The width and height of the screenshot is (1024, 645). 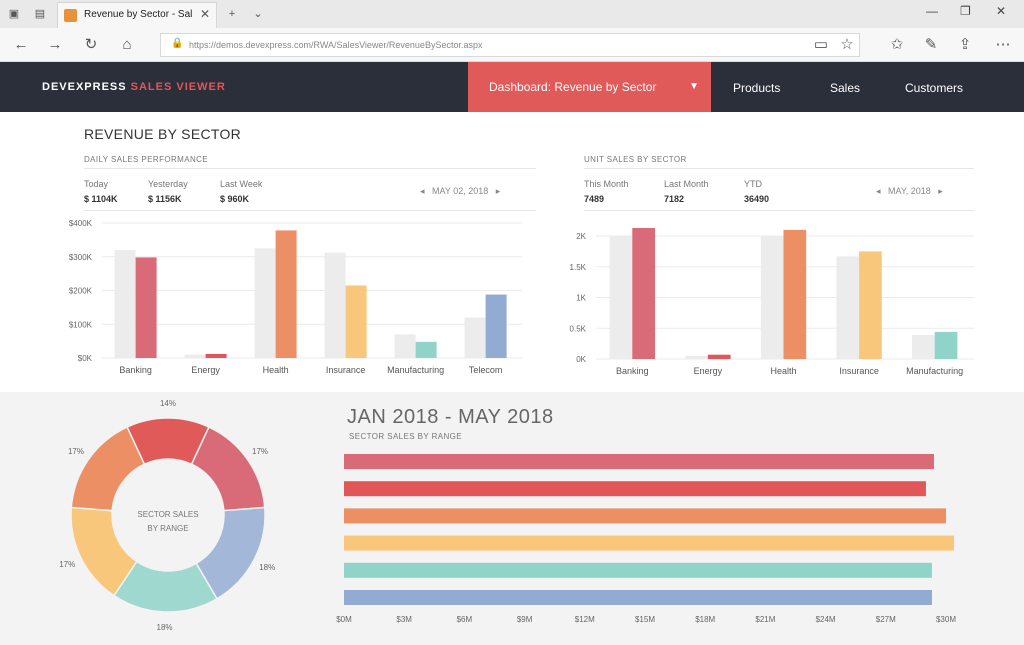 I want to click on kpi-lastweek-label: Last Week, so click(x=241, y=184).